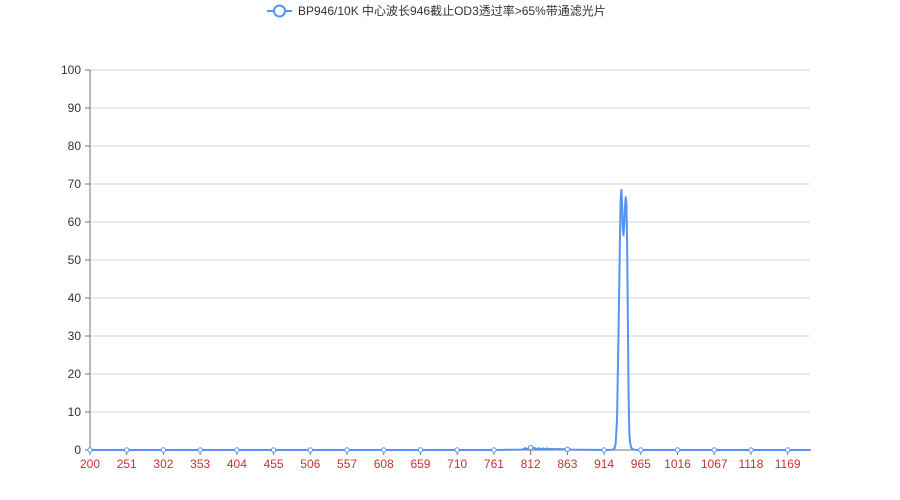  What do you see at coordinates (75, 184) in the screenshot?
I see `y-tick-label: 70` at bounding box center [75, 184].